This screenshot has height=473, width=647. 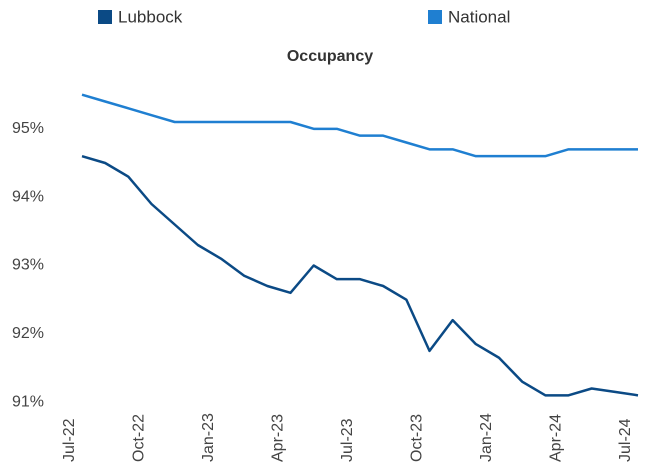 What do you see at coordinates (479, 16) in the screenshot?
I see `legend-label: National` at bounding box center [479, 16].